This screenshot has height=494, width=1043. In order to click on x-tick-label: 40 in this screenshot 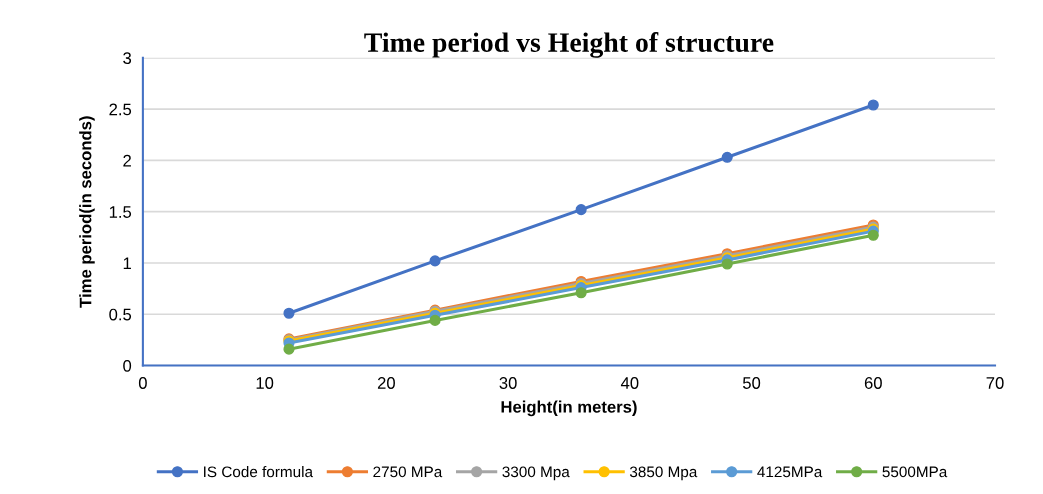, I will do `click(629, 383)`.